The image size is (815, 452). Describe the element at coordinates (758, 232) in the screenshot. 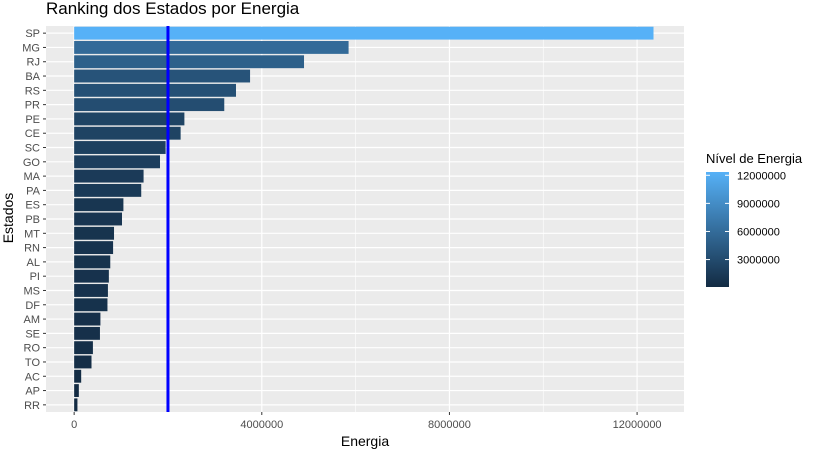

I see `legend-label: 6000000` at that location.